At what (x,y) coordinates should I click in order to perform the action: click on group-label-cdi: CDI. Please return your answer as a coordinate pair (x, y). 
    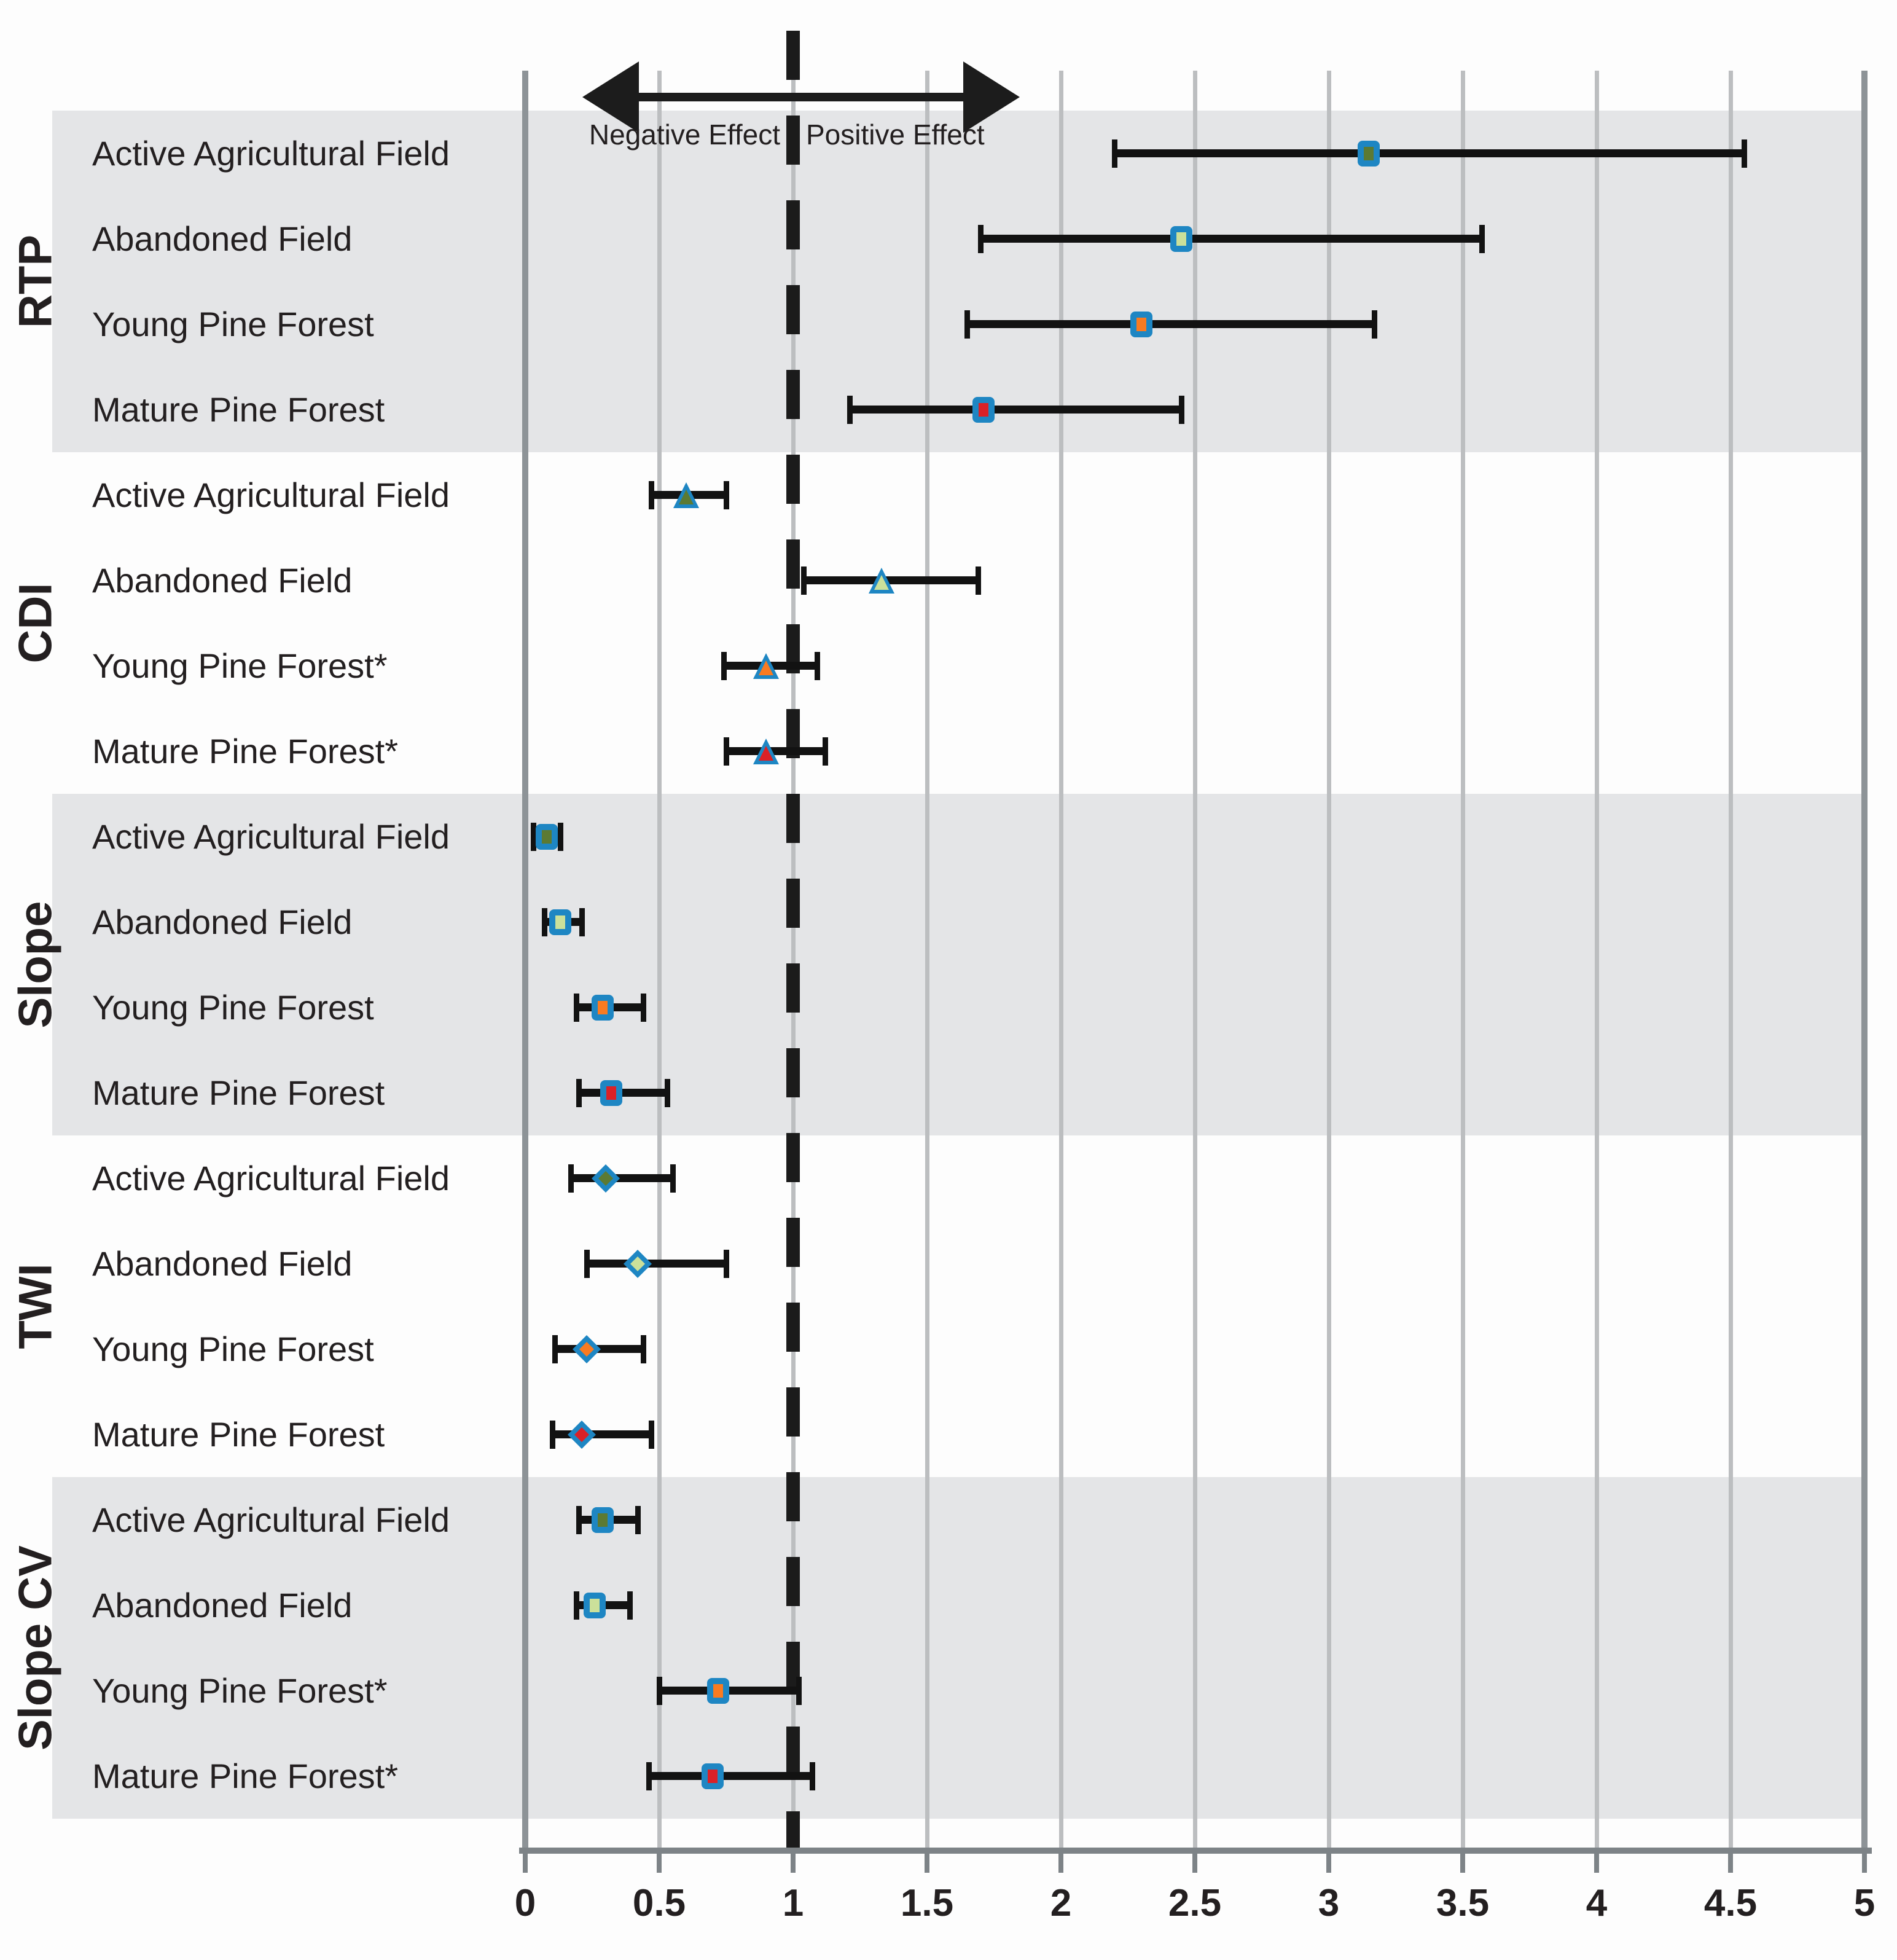
    Looking at the image, I should click on (35, 623).